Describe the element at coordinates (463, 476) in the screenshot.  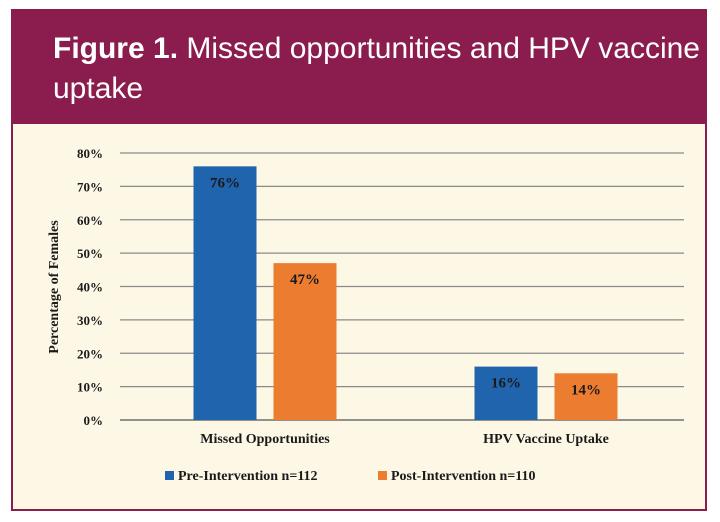
I see `legend-label: Post-Intervention n=110` at that location.